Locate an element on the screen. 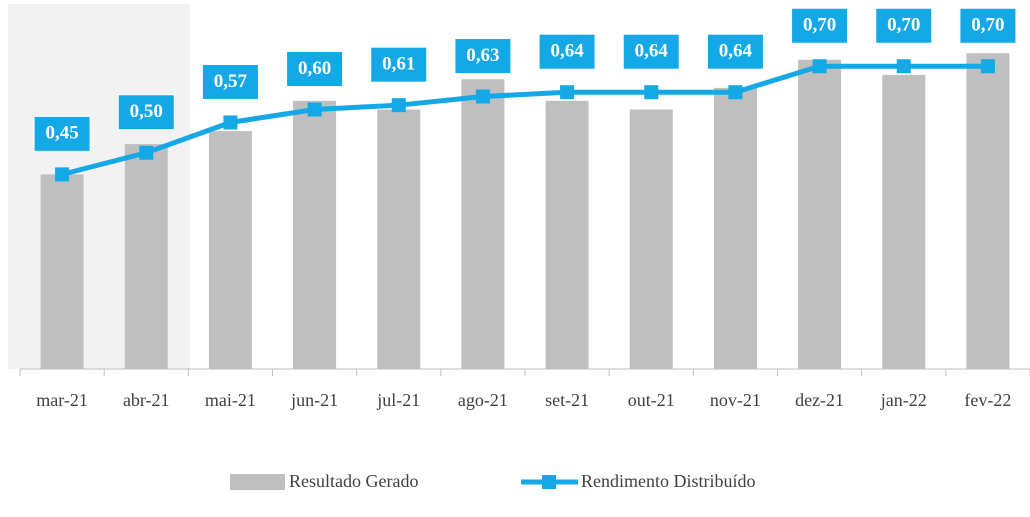  value-label: 0,61 is located at coordinates (398, 64).